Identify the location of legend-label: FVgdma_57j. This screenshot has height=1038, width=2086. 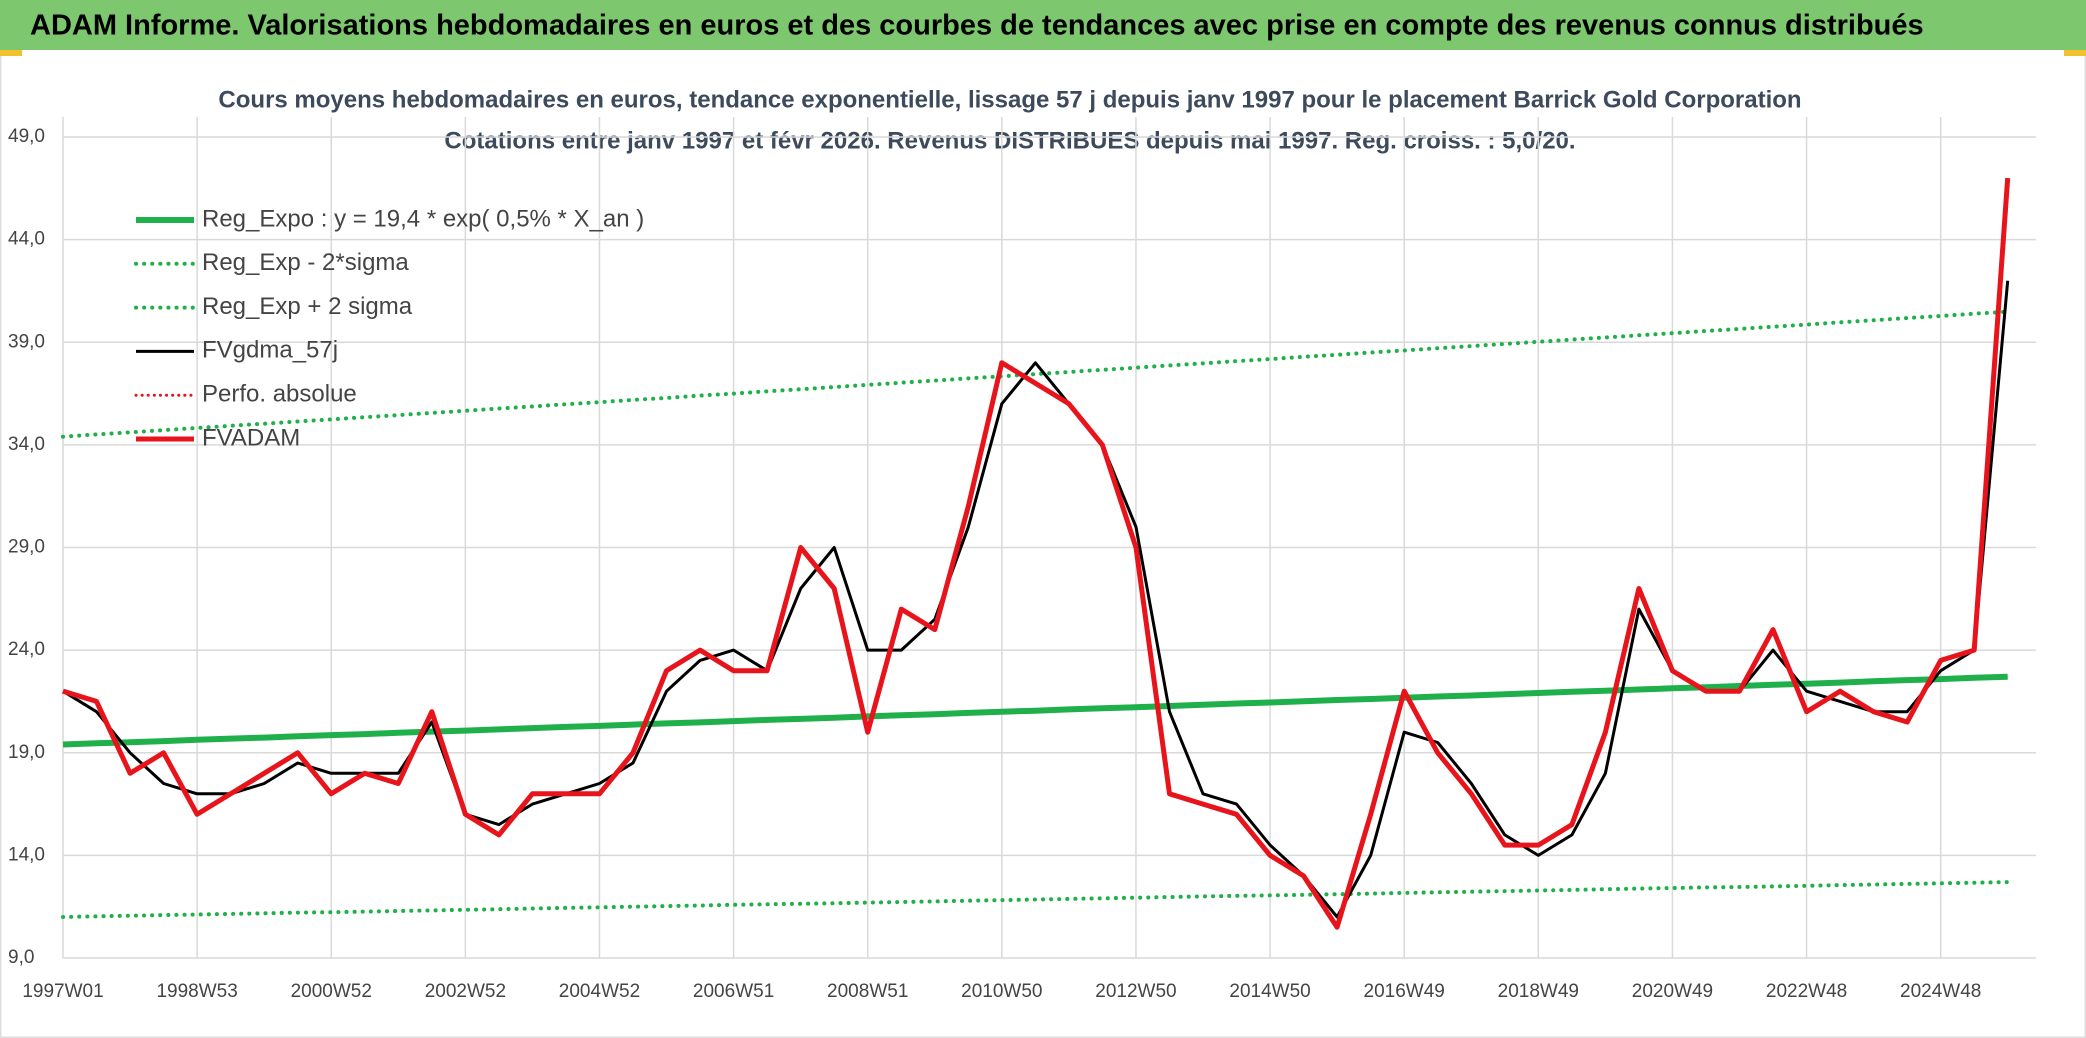
(270, 350).